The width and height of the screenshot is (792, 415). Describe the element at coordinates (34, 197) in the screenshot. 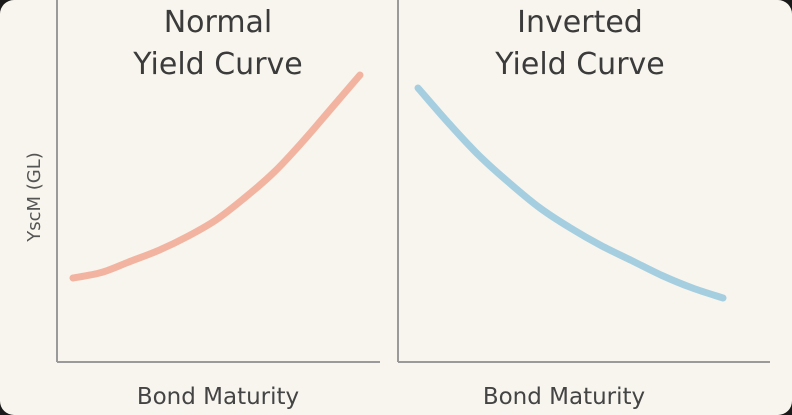

I see `y-axis-title: YscM (GL)` at that location.